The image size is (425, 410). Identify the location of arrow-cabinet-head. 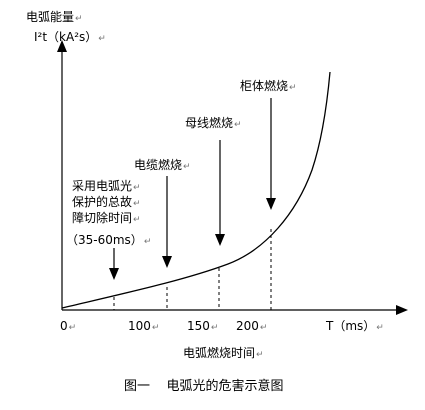
(271, 204).